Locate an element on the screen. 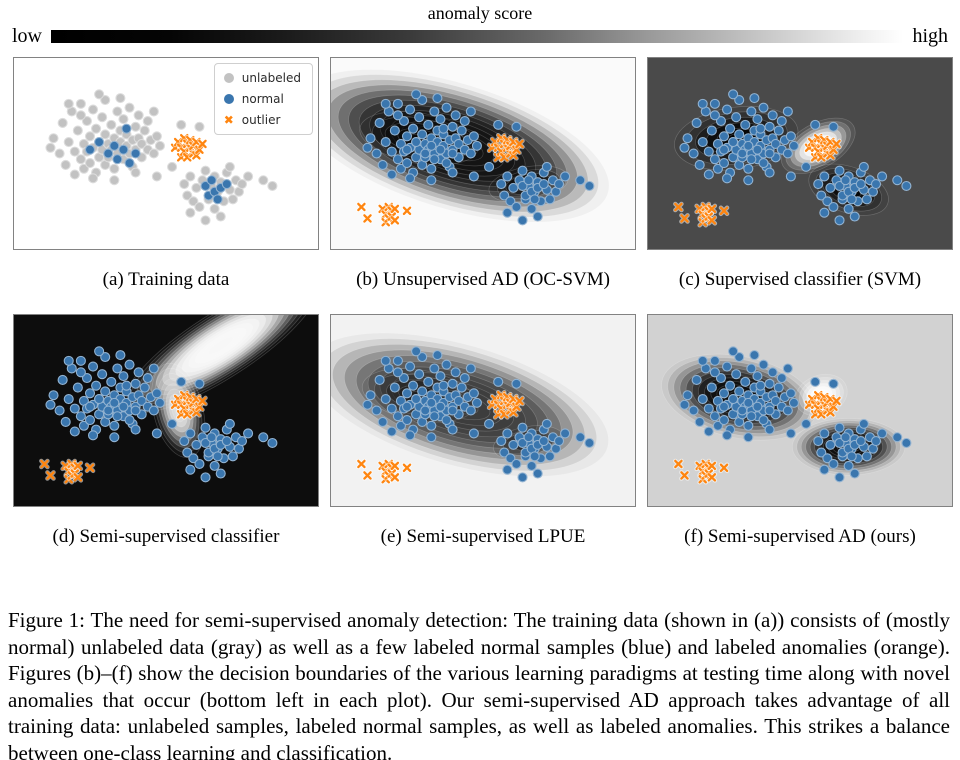 The width and height of the screenshot is (960, 760). panel-a-training-data-plot: unlabeled normal ✖ outlier is located at coordinates (166, 153).